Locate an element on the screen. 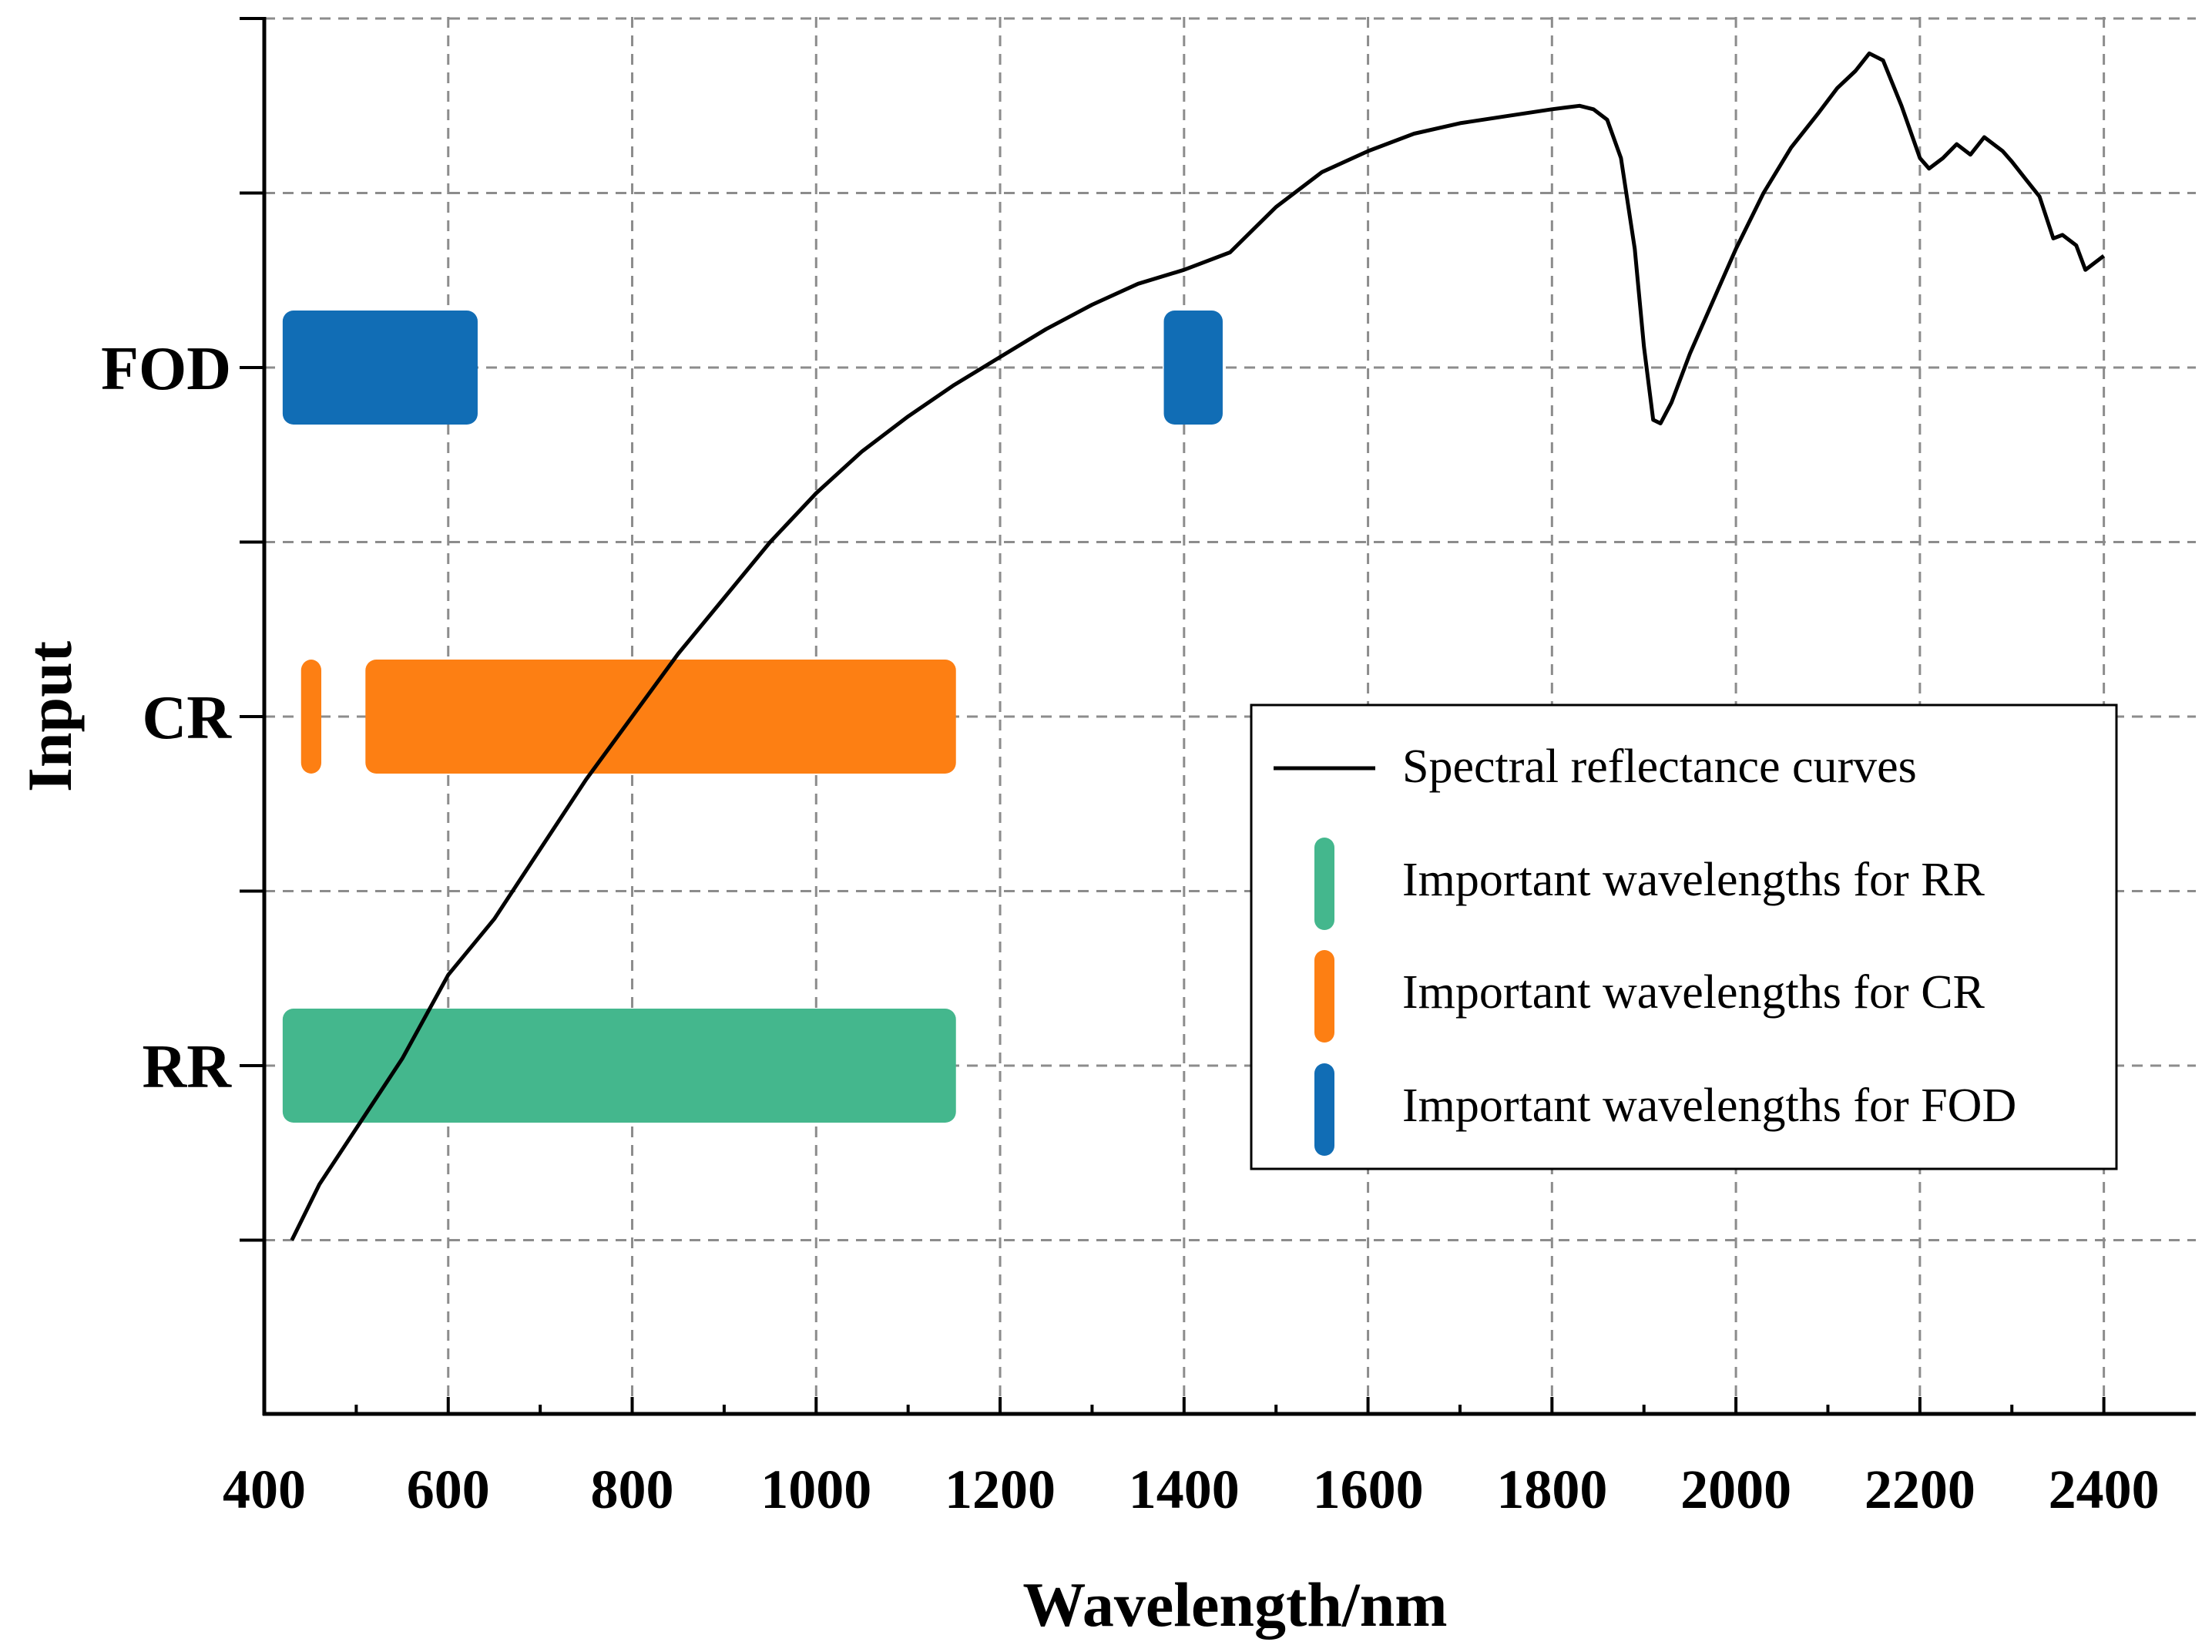  legend-label: Important wavelengths for RR is located at coordinates (1694, 880).